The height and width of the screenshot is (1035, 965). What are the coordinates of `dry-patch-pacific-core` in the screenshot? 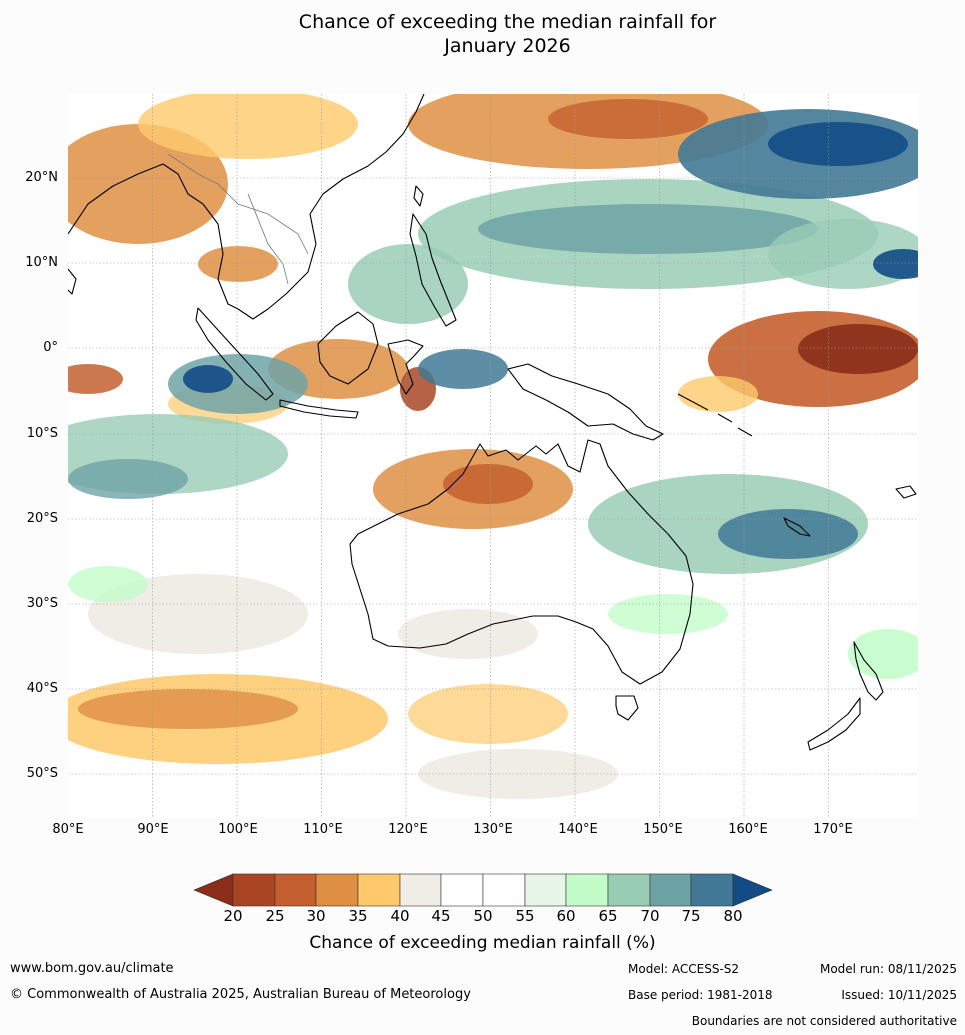 It's located at (858, 349).